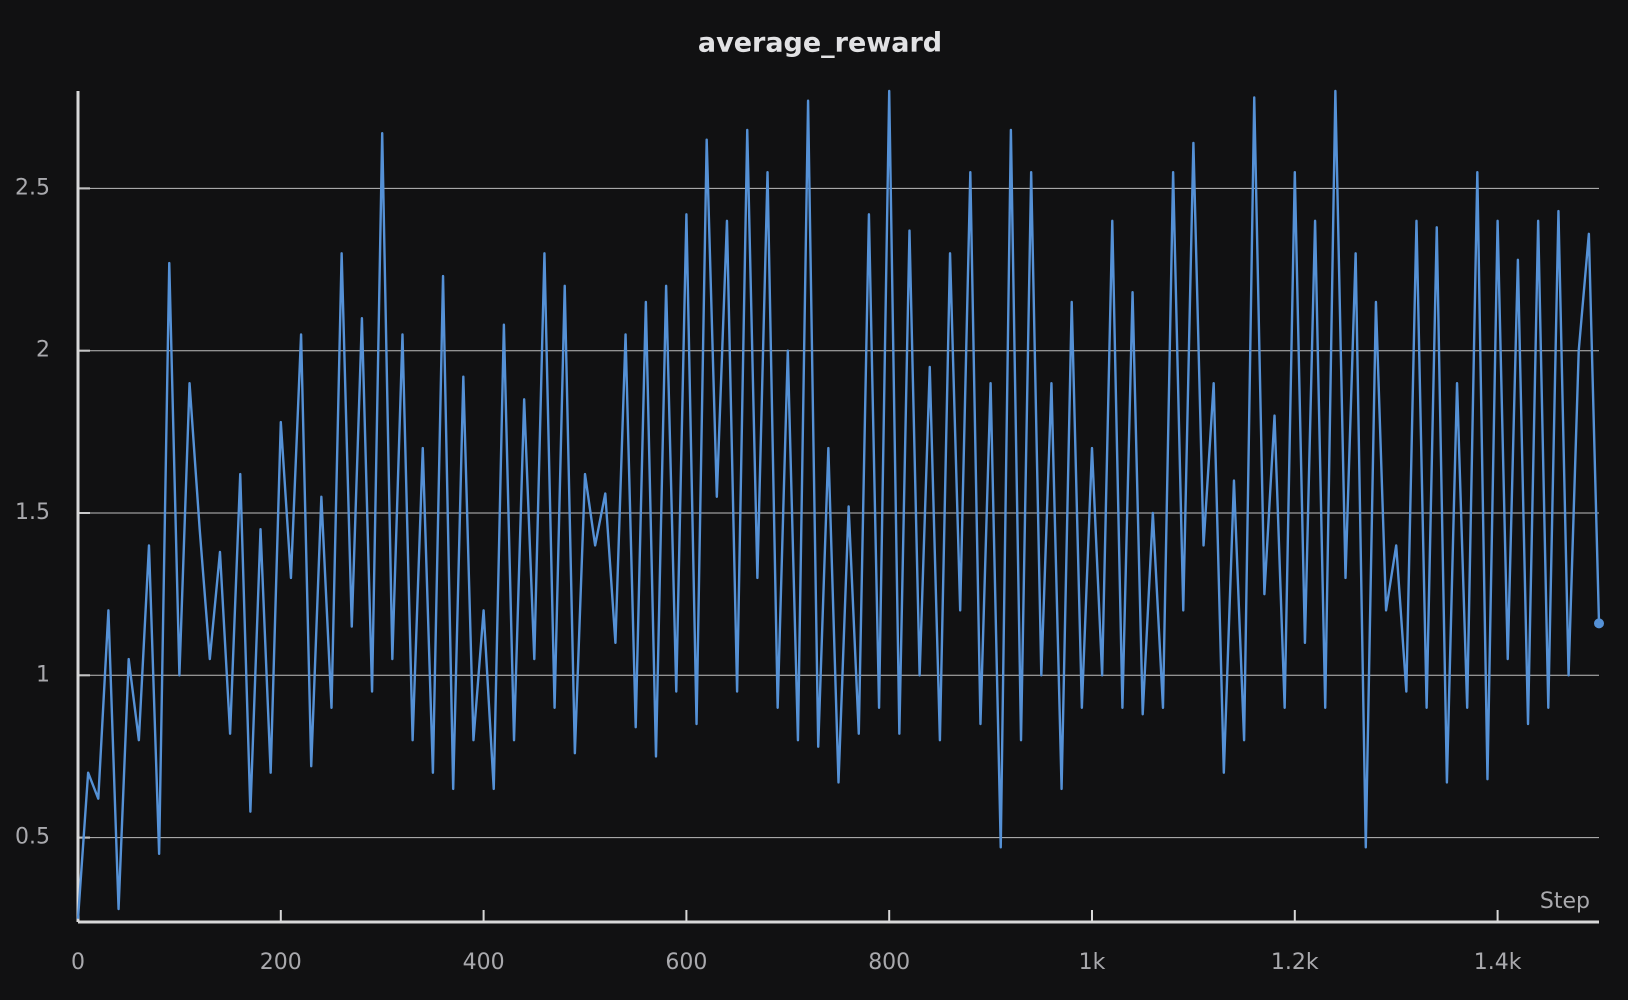  I want to click on x-axis-label: Step, so click(1565, 901).